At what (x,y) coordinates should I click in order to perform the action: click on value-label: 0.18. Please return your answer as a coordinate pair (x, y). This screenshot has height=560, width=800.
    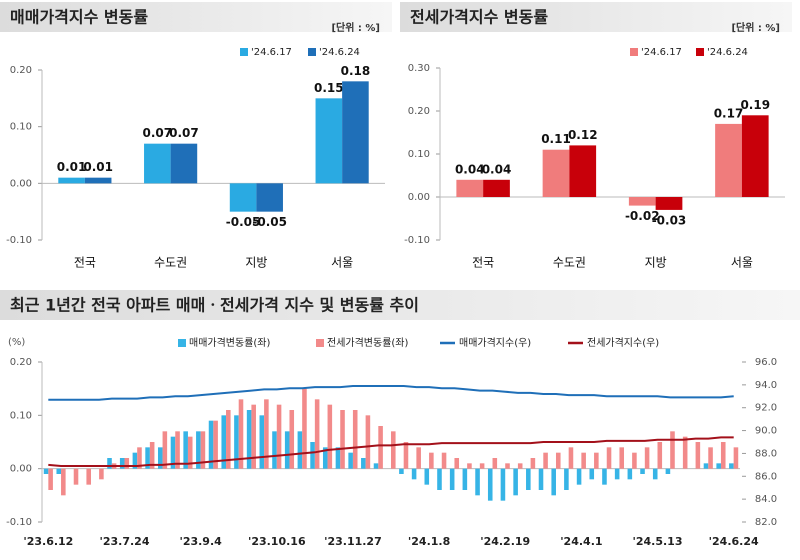
    Looking at the image, I should click on (356, 71).